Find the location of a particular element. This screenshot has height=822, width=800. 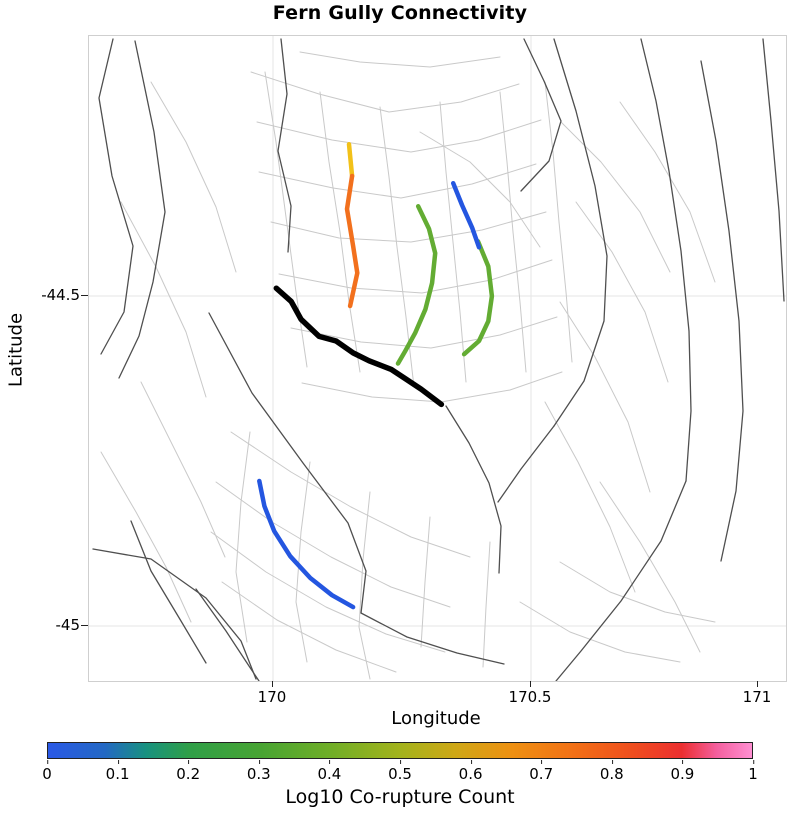

colorbar-tick-label: 0.1 is located at coordinates (117, 771).